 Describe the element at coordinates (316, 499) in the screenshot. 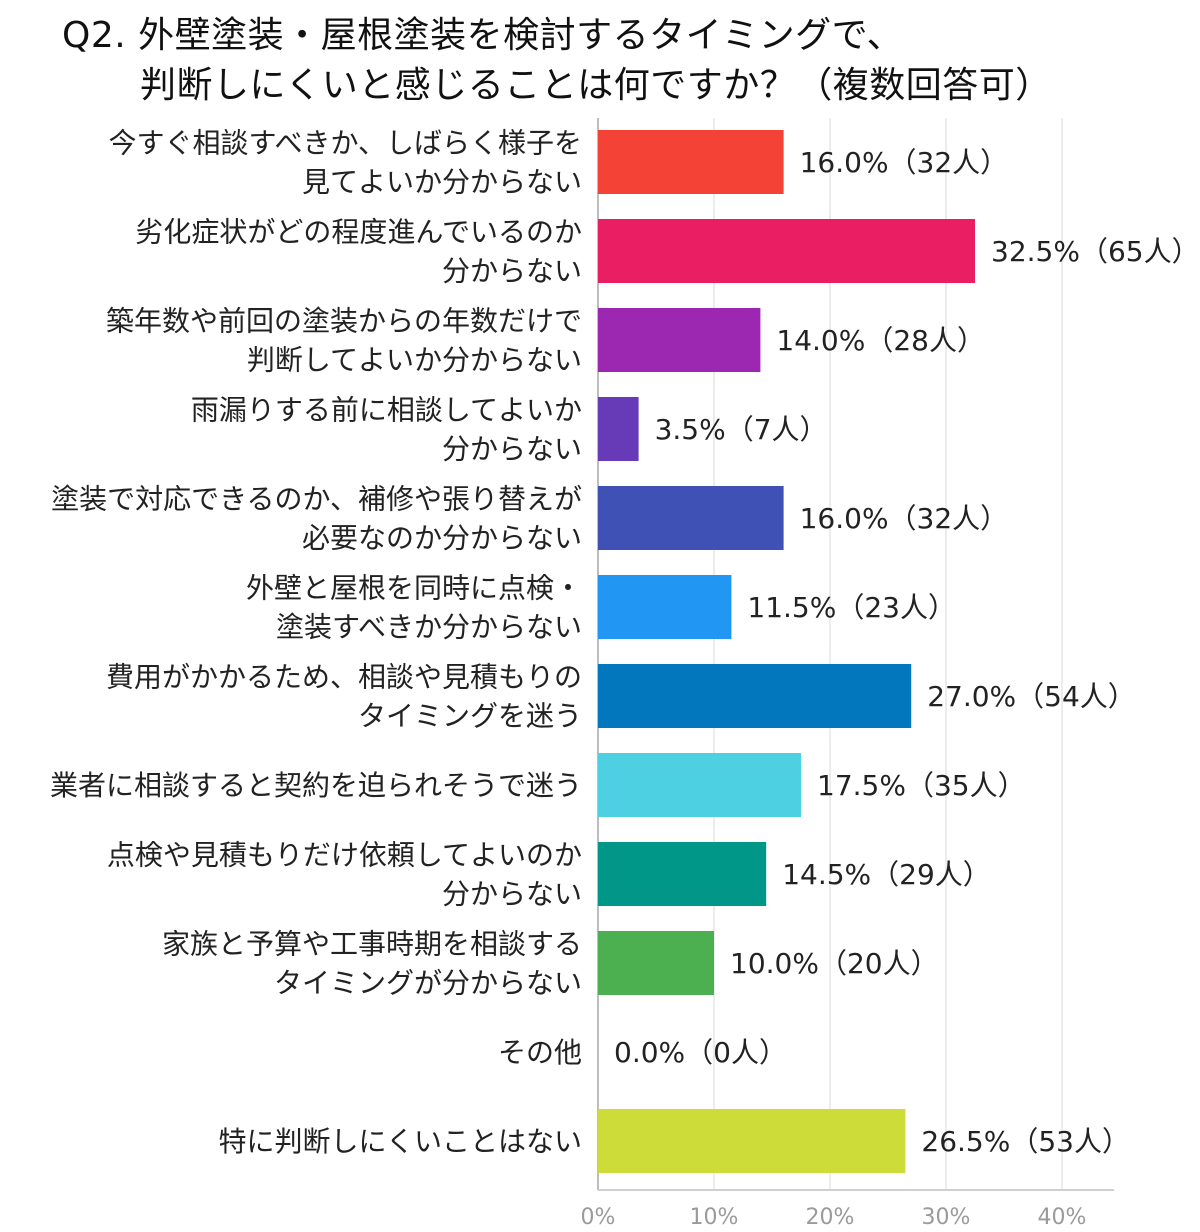

I see `category-label: 塗装で対応できるのか、補修や張り替えが` at that location.